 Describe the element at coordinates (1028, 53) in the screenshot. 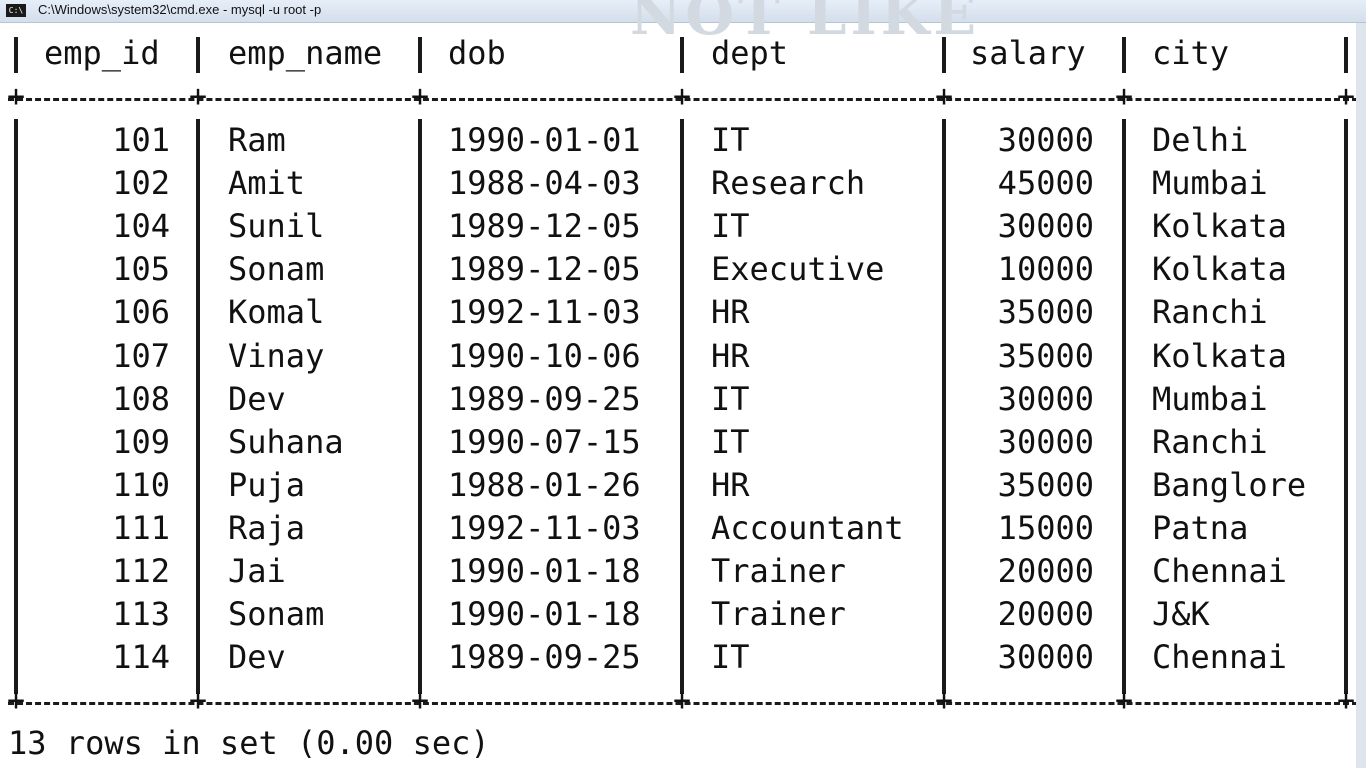

I see `column-header-salary: salary` at that location.